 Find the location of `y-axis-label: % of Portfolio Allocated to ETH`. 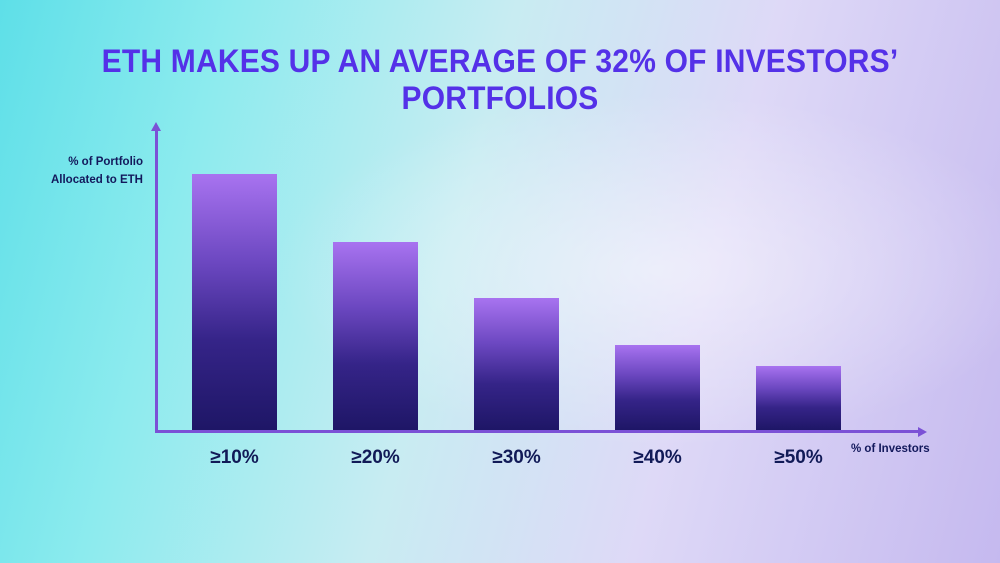

y-axis-label: % of Portfolio Allocated to ETH is located at coordinates (97, 171).